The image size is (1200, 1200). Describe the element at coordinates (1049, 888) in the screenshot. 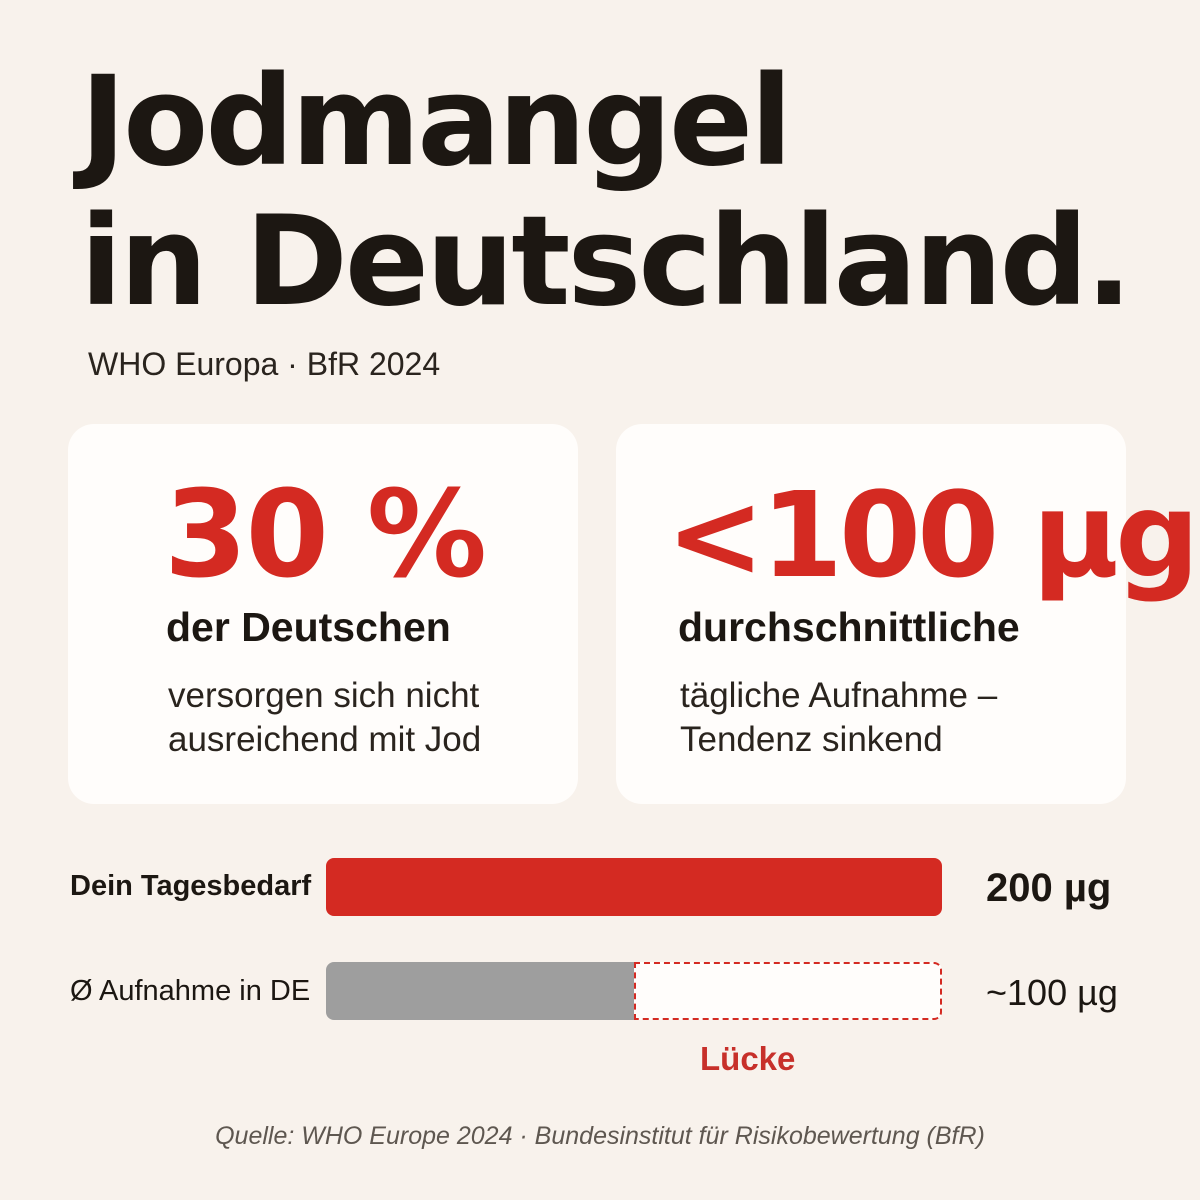

I see `requirement-value: 200 µg` at that location.